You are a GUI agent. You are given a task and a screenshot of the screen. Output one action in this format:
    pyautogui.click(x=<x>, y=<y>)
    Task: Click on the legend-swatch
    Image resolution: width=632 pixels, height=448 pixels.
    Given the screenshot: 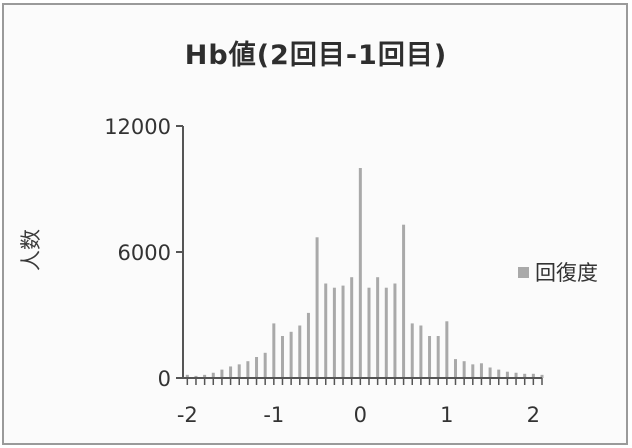 What is the action you would take?
    pyautogui.click(x=523, y=272)
    